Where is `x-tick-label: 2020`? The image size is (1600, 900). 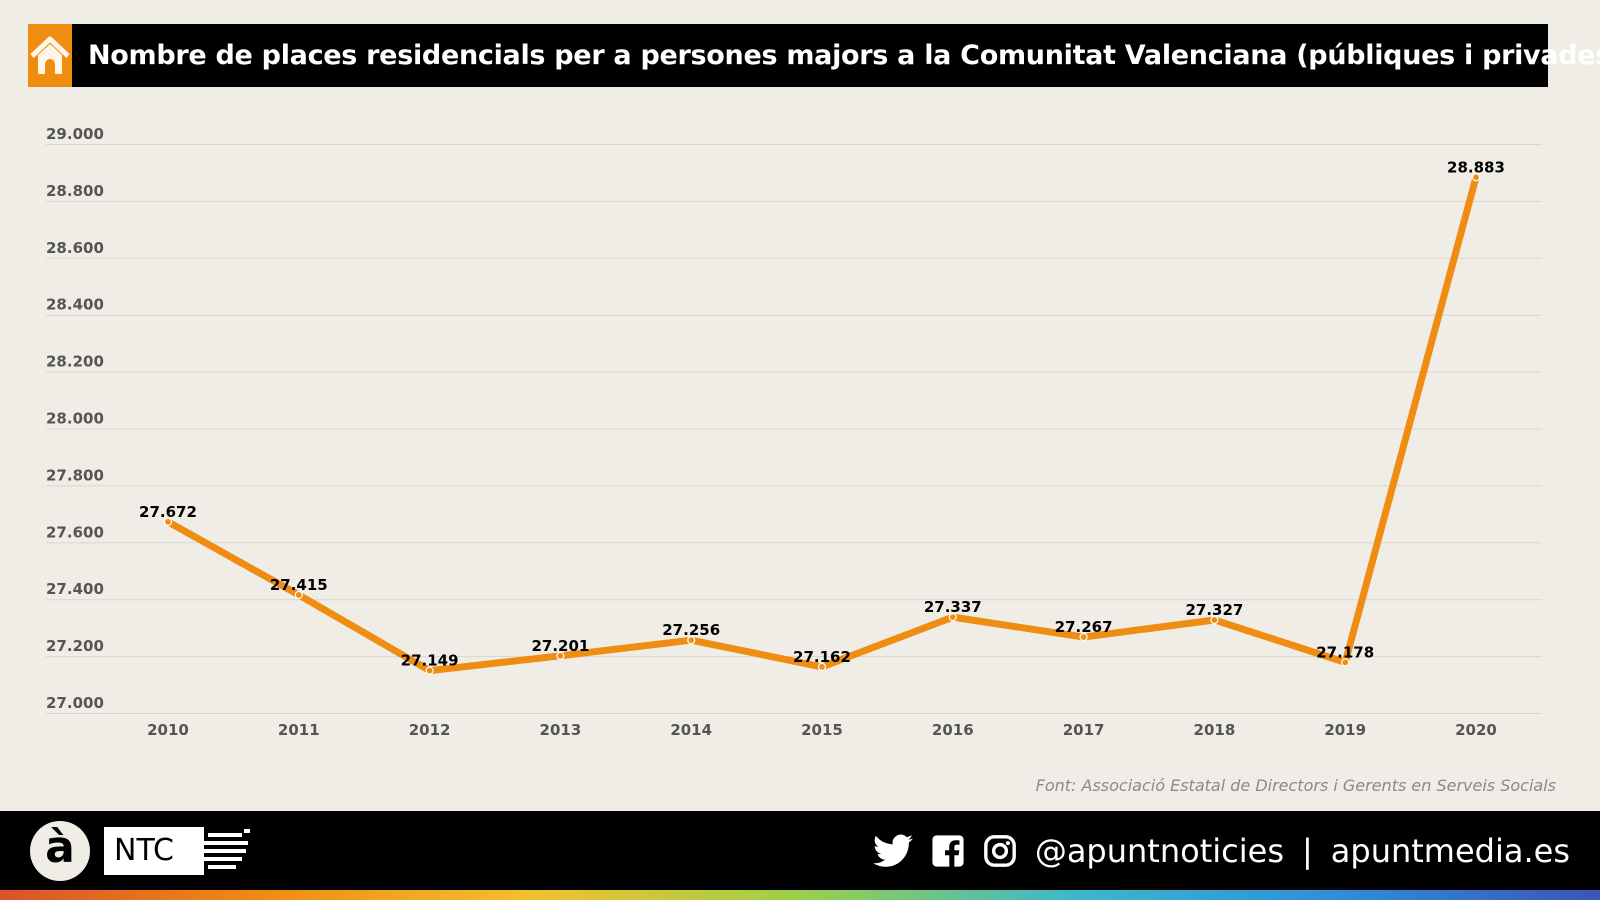
x-tick-label: 2020 is located at coordinates (1476, 730).